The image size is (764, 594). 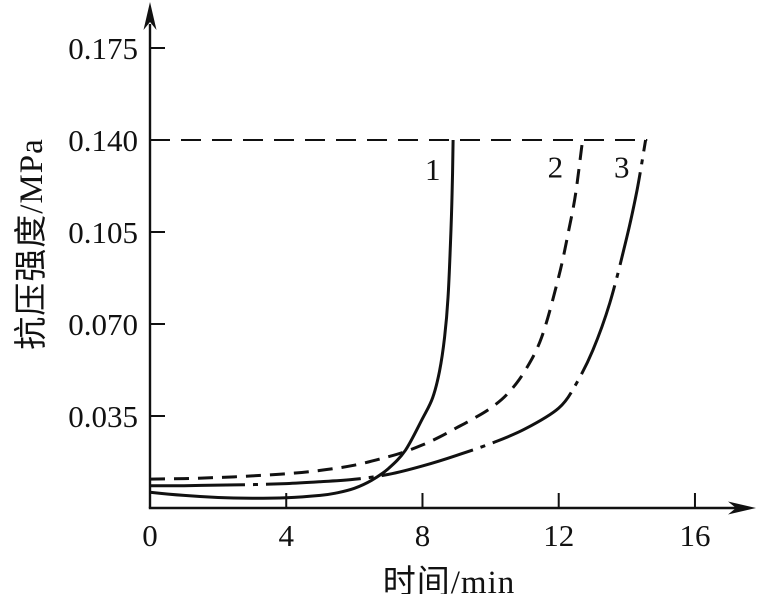 I want to click on x-axis-arrow-icon, so click(x=742, y=508).